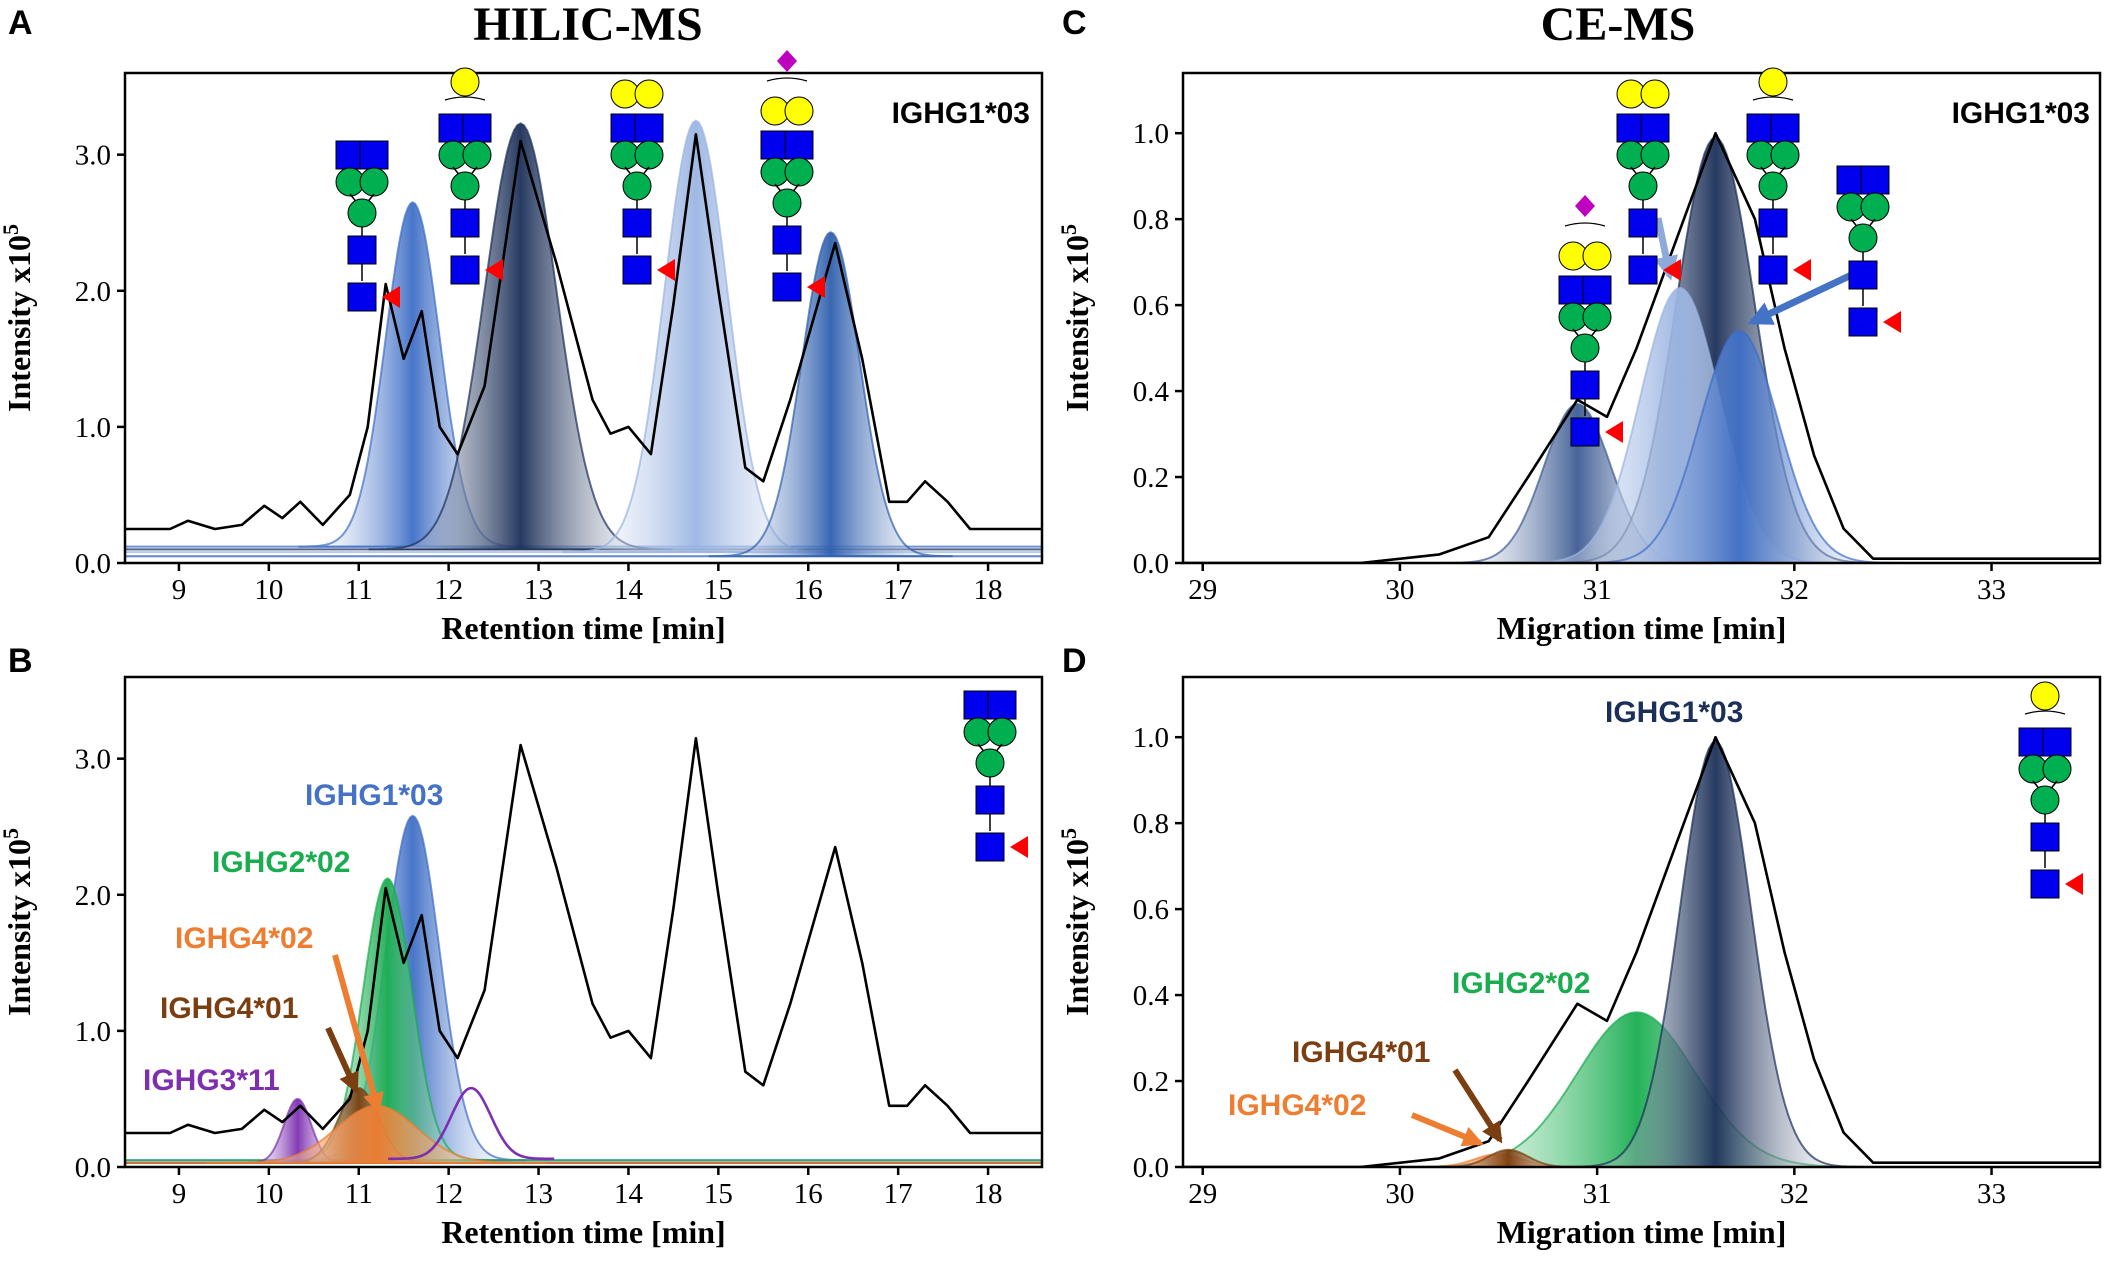 This screenshot has height=1264, width=2104. What do you see at coordinates (93, 292) in the screenshot?
I see `panel-a-ytick-label: 2.0` at bounding box center [93, 292].